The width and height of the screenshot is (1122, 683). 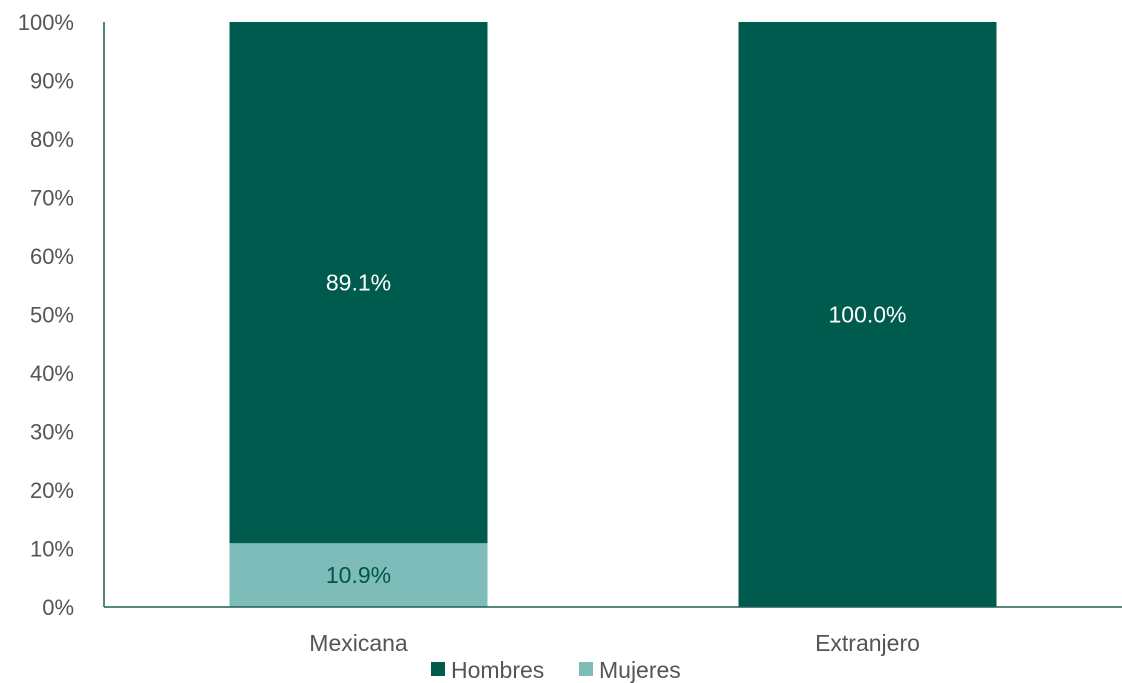 I want to click on legend-swatch-hombres, so click(x=438, y=669).